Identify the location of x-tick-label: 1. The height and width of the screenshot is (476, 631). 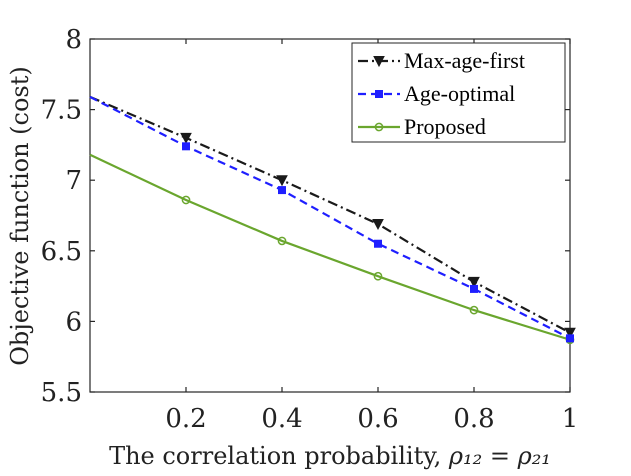
(570, 419).